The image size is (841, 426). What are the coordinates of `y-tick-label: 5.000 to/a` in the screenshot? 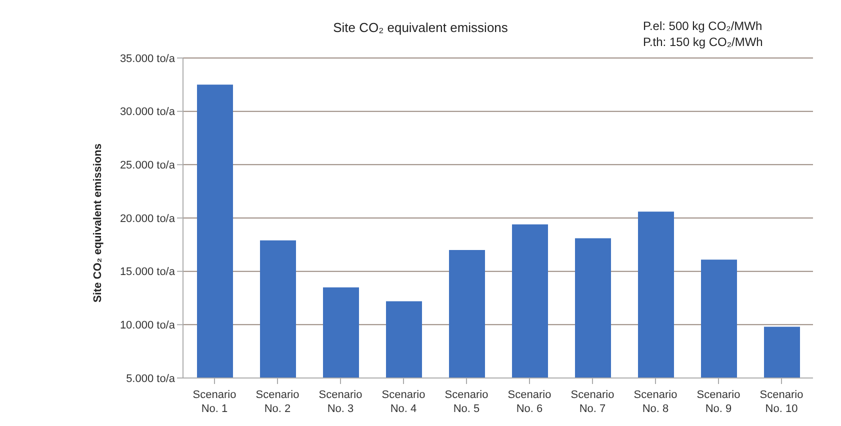 It's located at (151, 378).